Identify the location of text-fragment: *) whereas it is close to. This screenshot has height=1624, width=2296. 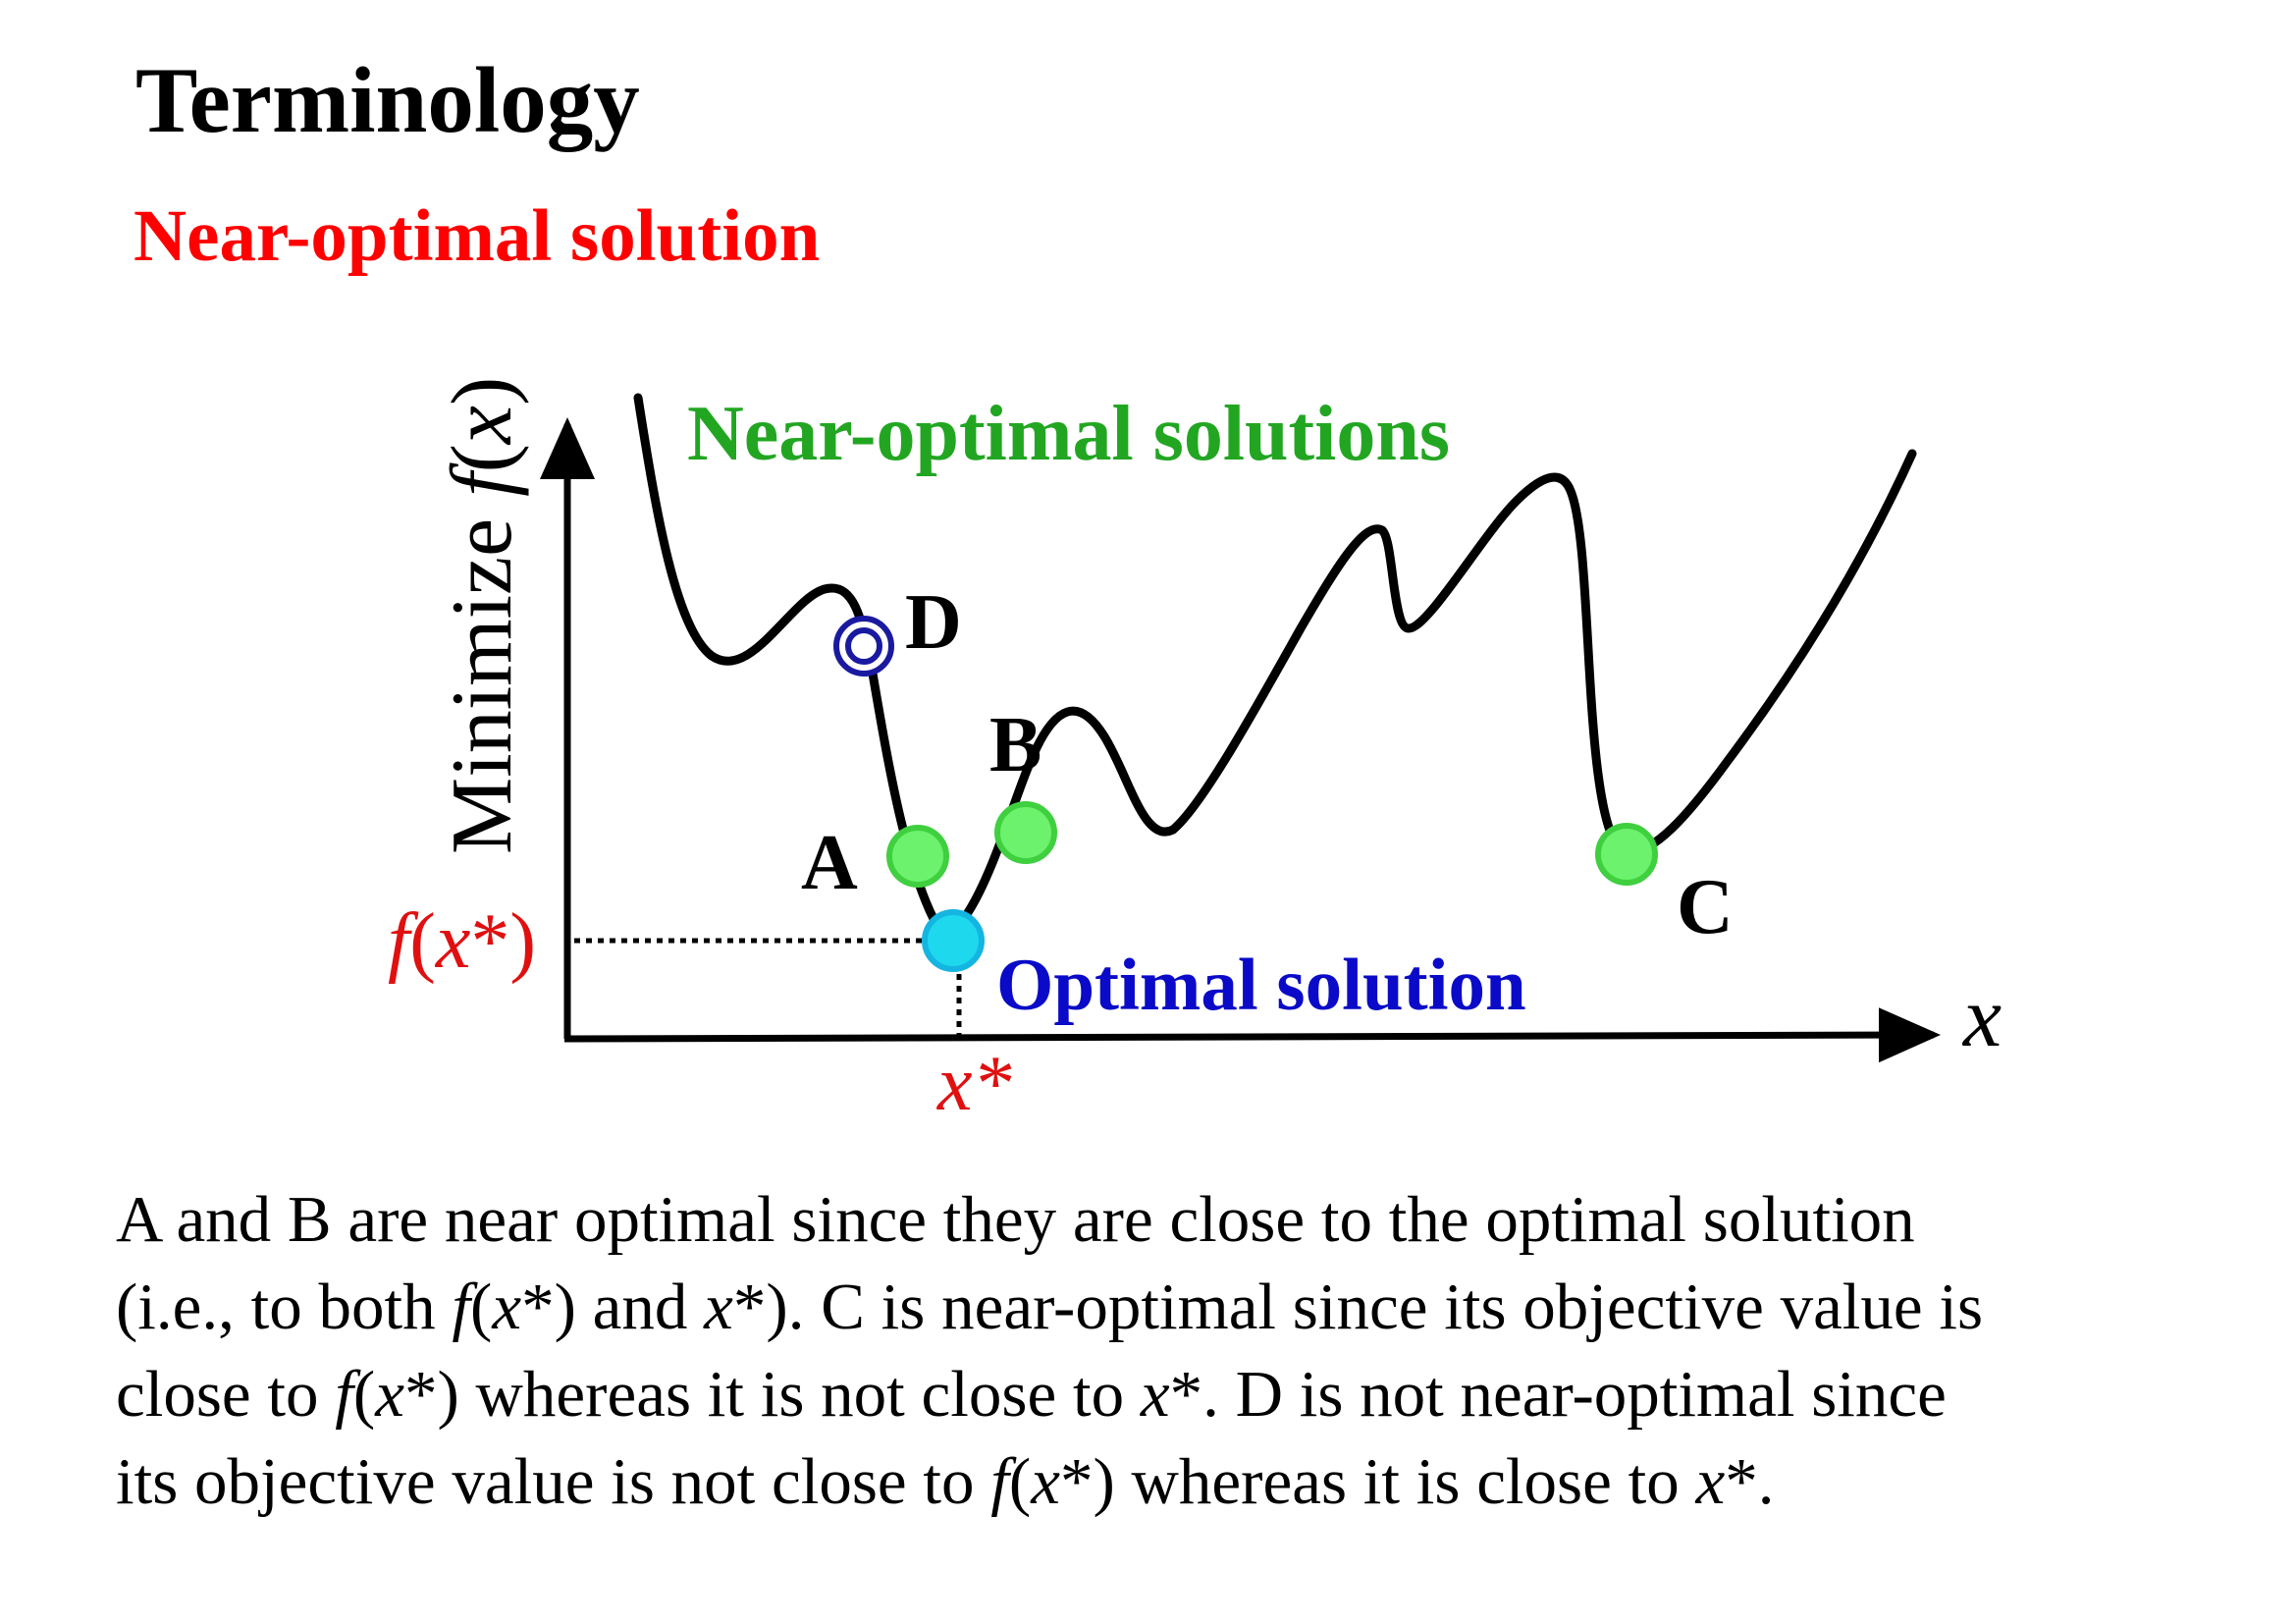
(1377, 1481).